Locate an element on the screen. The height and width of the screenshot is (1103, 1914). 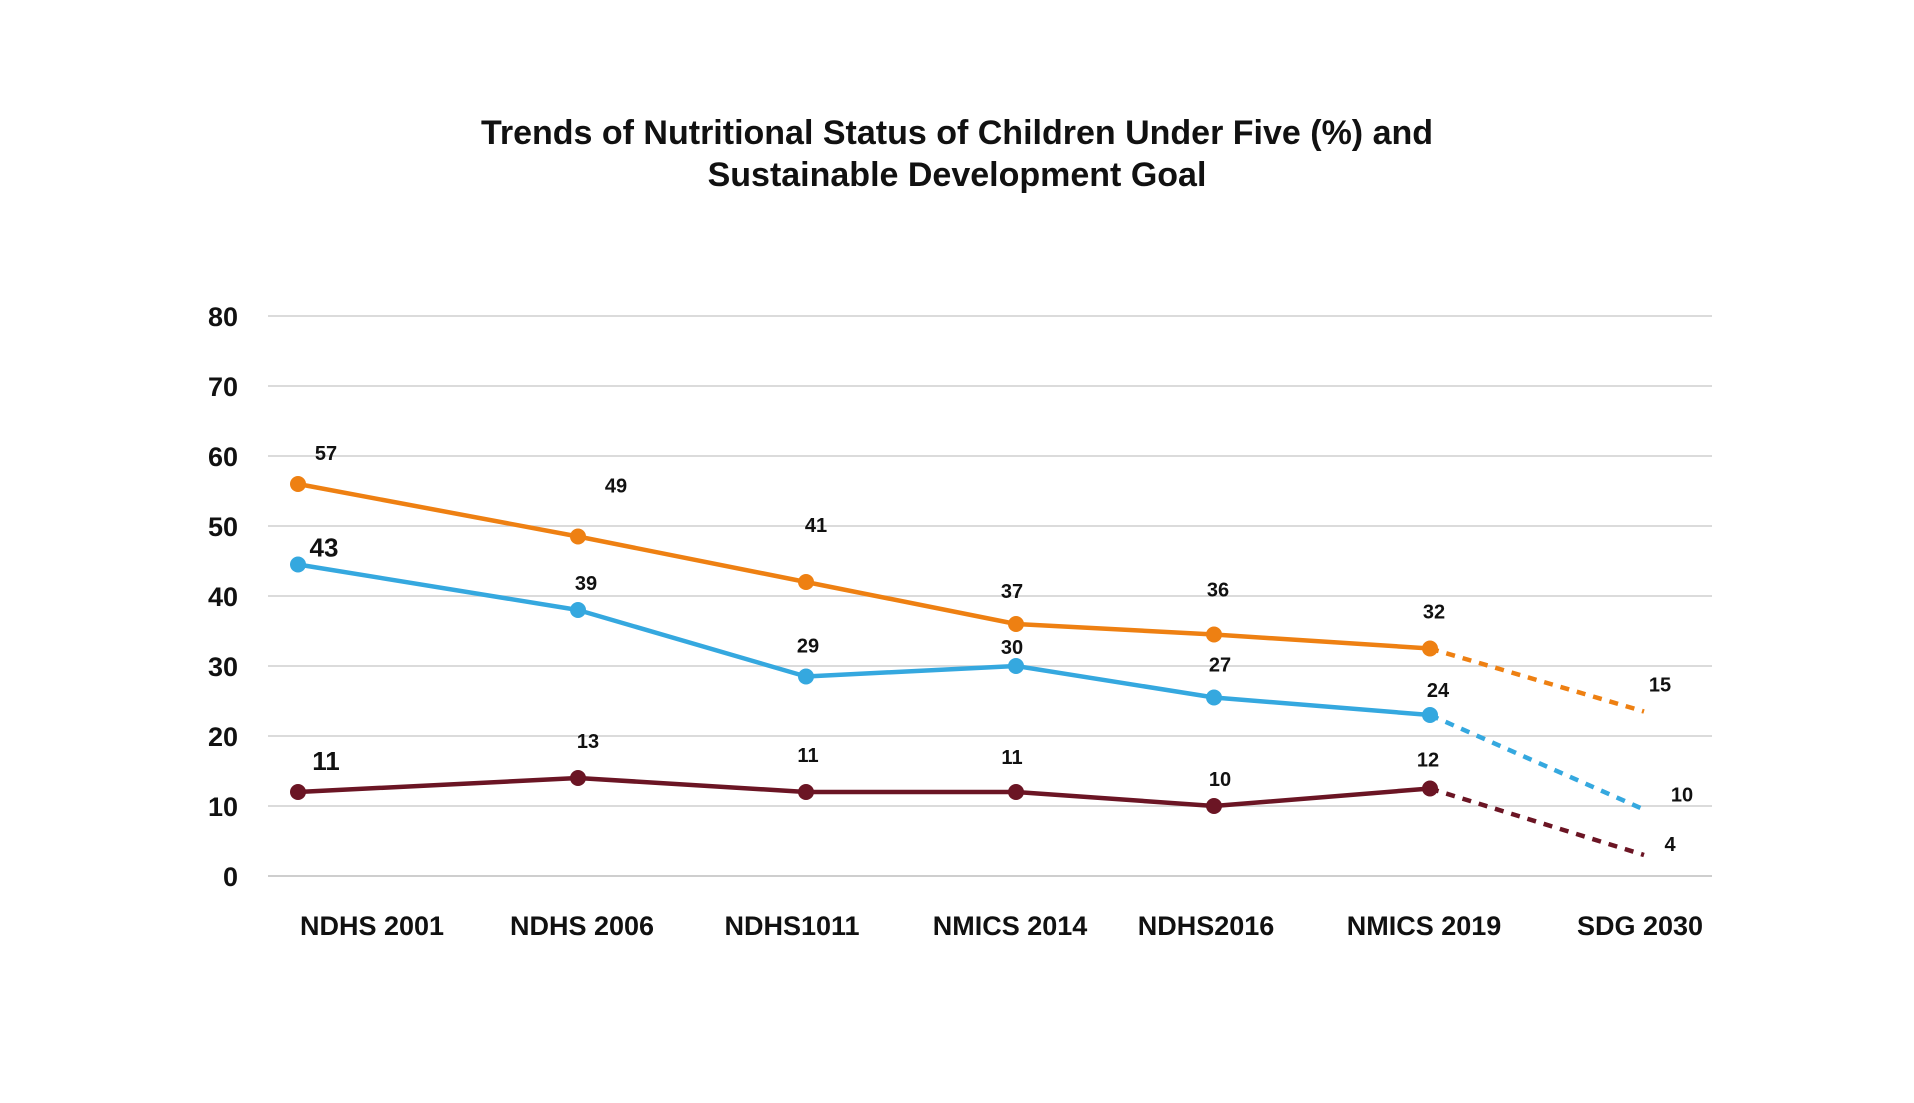
data-label: 57 is located at coordinates (326, 454).